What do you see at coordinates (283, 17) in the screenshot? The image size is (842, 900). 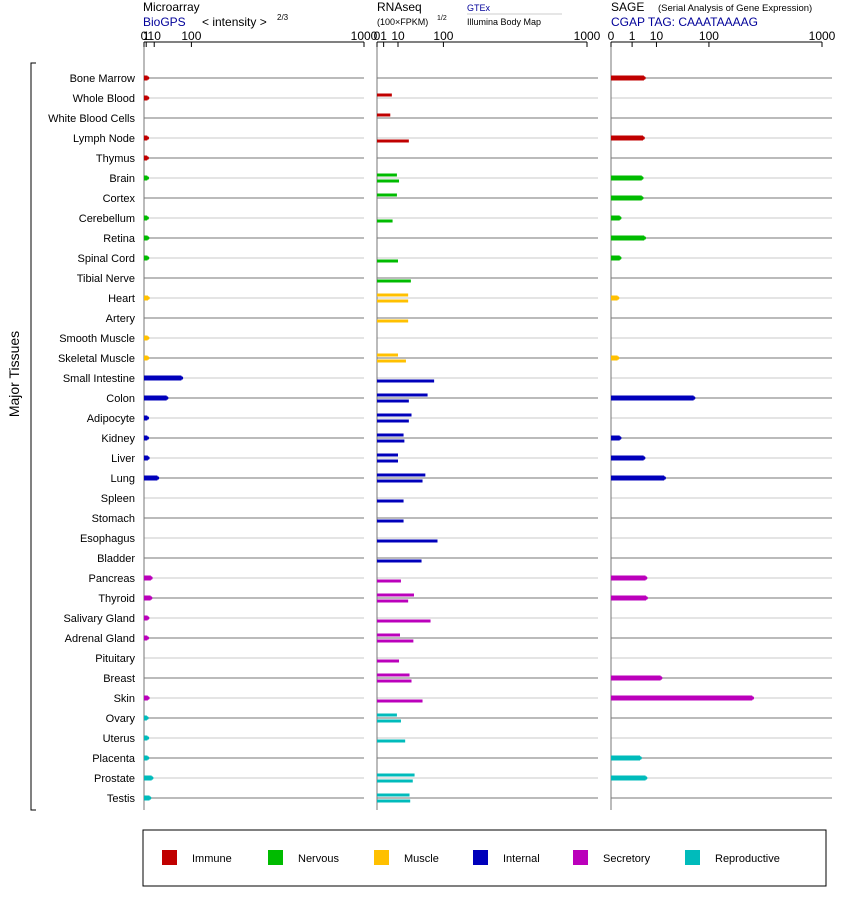 I see `microarray-scale-exponent: 2/3` at bounding box center [283, 17].